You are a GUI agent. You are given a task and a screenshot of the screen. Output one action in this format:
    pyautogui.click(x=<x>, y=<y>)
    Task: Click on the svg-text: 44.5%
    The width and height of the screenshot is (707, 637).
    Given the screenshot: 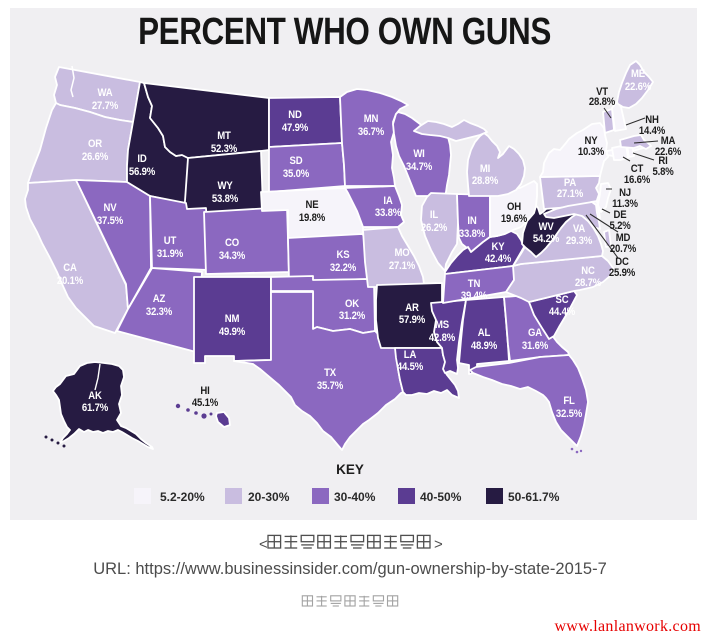 What is the action you would take?
    pyautogui.click(x=410, y=367)
    